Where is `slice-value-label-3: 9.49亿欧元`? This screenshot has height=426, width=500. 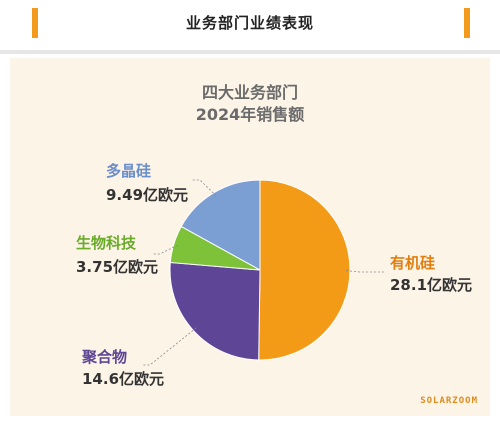
slice-value-label-3: 9.49亿欧元 is located at coordinates (147, 195).